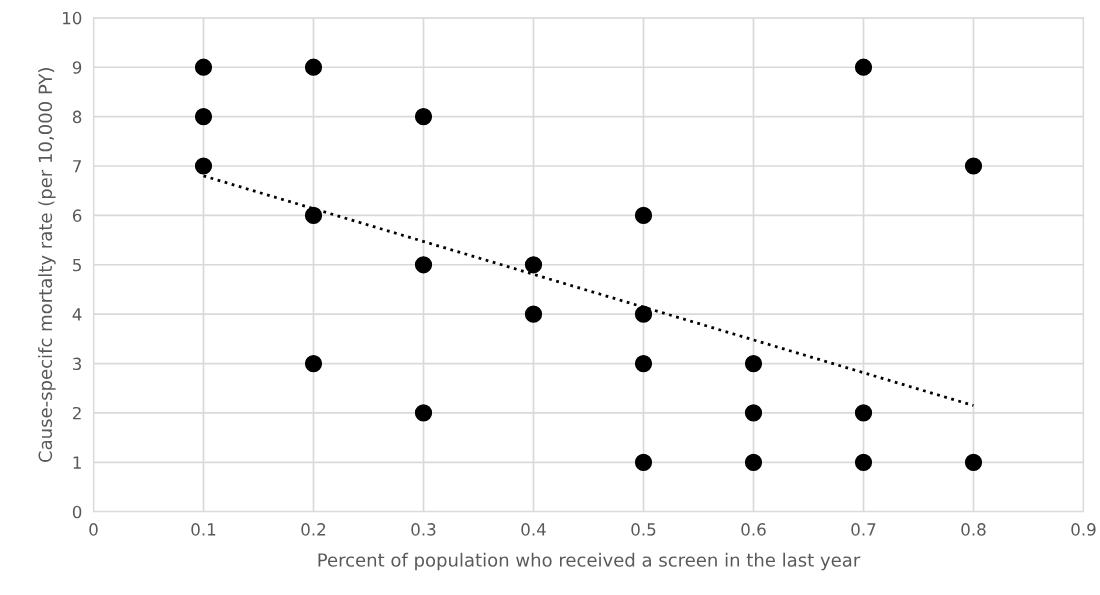 The image size is (1100, 595). Describe the element at coordinates (533, 529) in the screenshot. I see `x-tick-label: 0.4` at that location.